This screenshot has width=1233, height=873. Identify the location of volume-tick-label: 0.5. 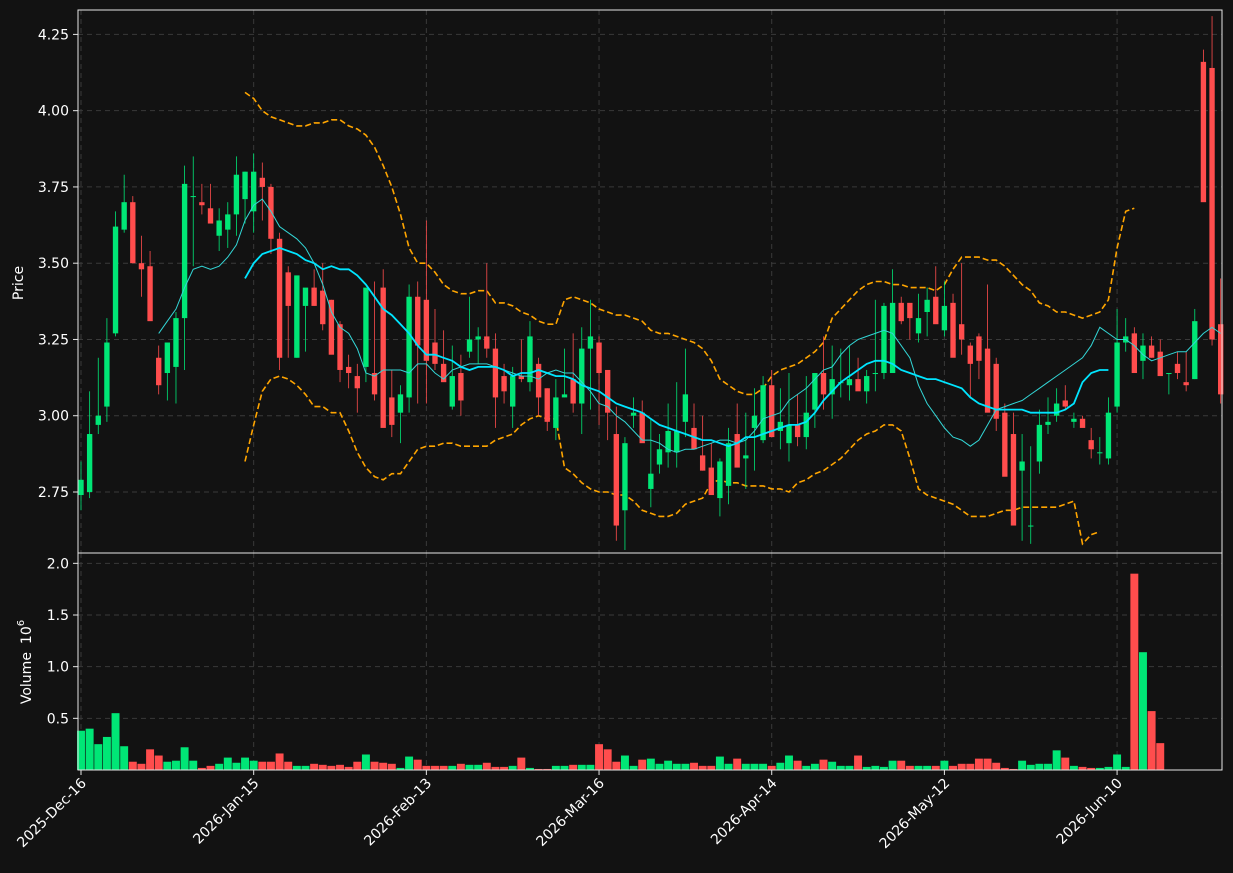
(58, 719).